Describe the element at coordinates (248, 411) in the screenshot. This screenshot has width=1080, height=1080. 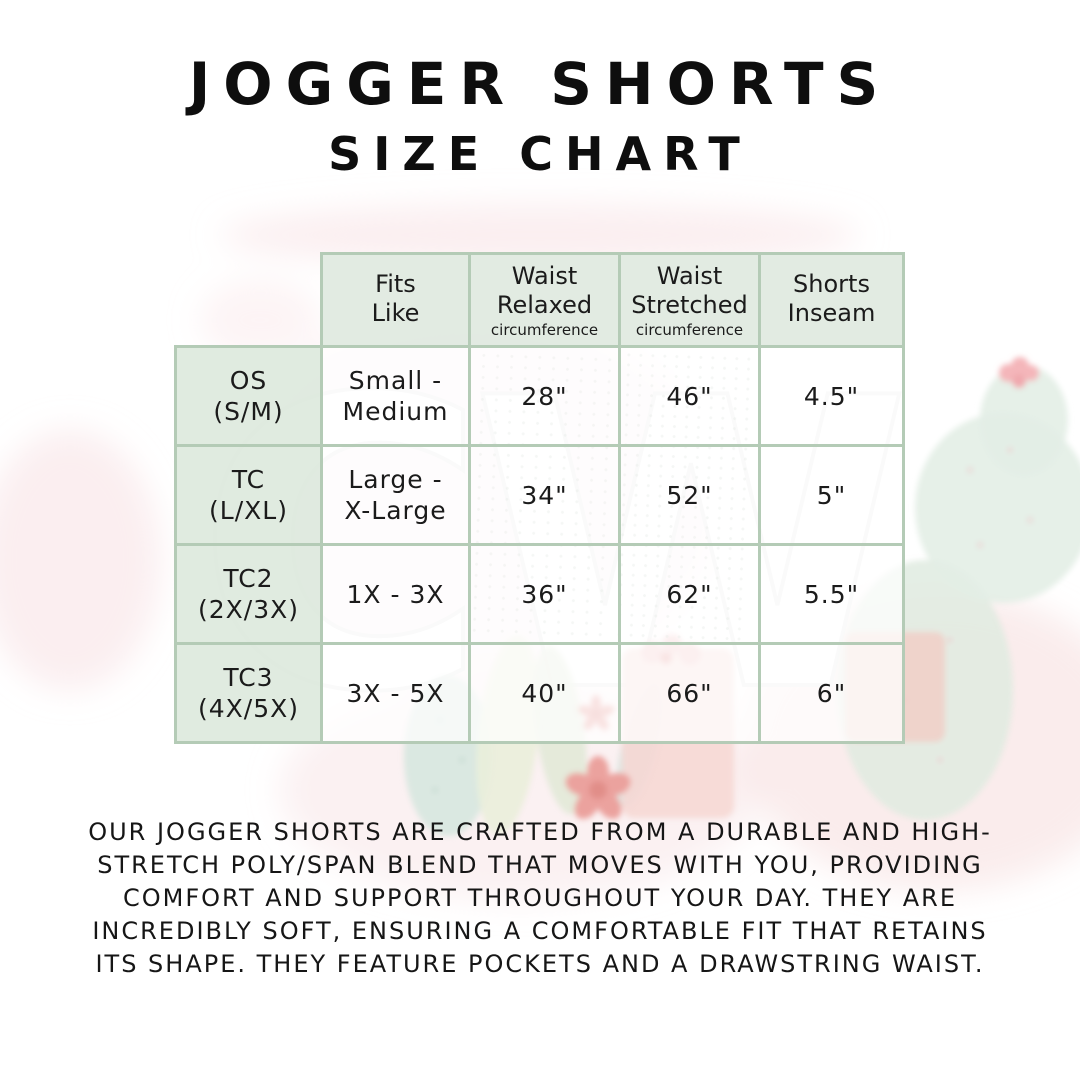
I see `size-range: (S/M)` at that location.